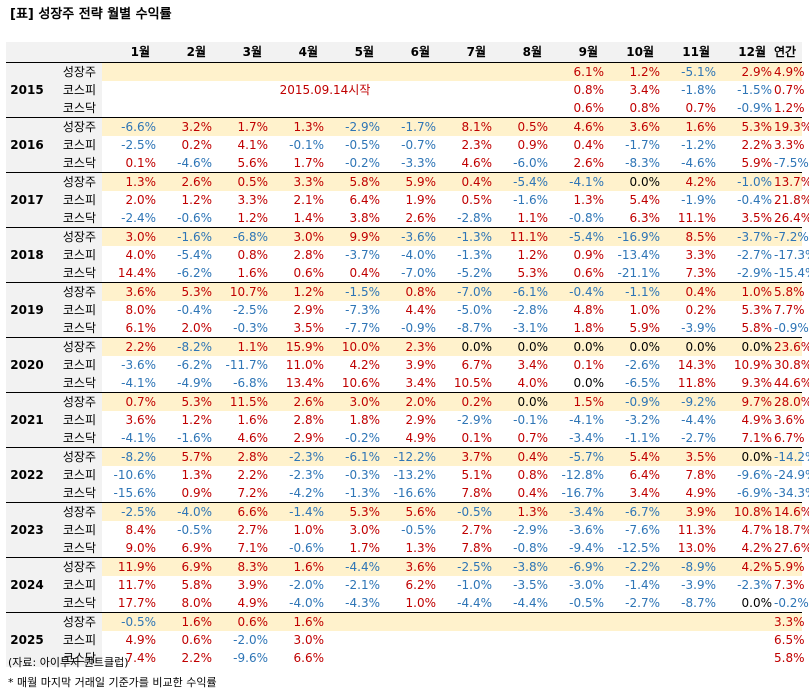 The height and width of the screenshot is (698, 809). What do you see at coordinates (757, 530) in the screenshot?
I see `monthly-return-cell: 4.7%` at bounding box center [757, 530].